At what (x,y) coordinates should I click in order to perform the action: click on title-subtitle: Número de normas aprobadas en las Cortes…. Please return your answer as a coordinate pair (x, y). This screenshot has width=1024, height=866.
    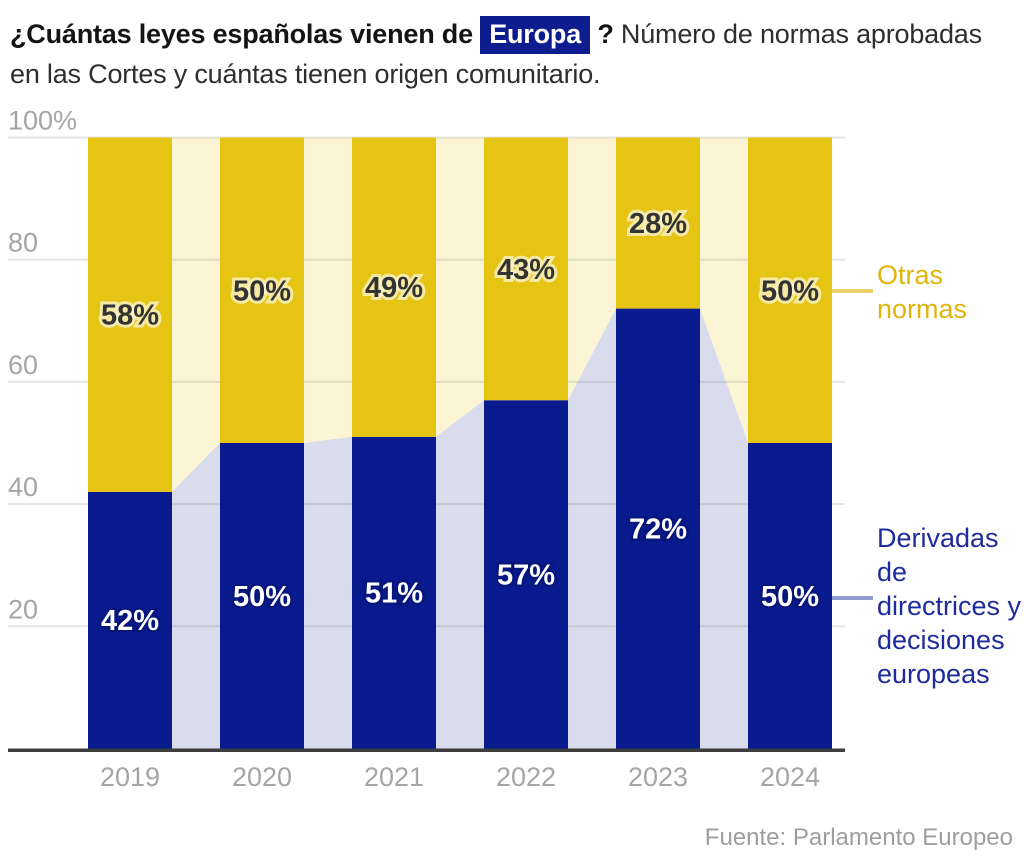
    Looking at the image, I should click on (496, 54).